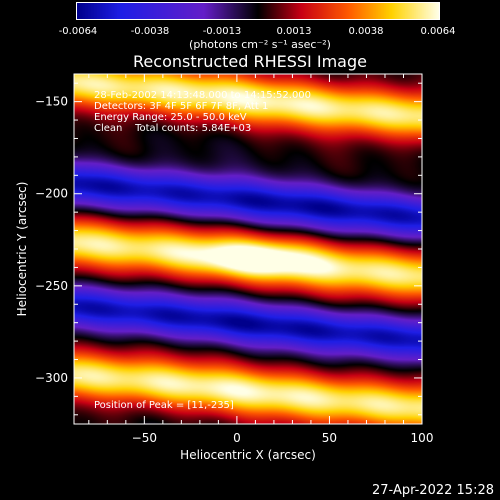 The image size is (500, 500). I want to click on colorbar-tick-label: 0.0013, so click(294, 31).